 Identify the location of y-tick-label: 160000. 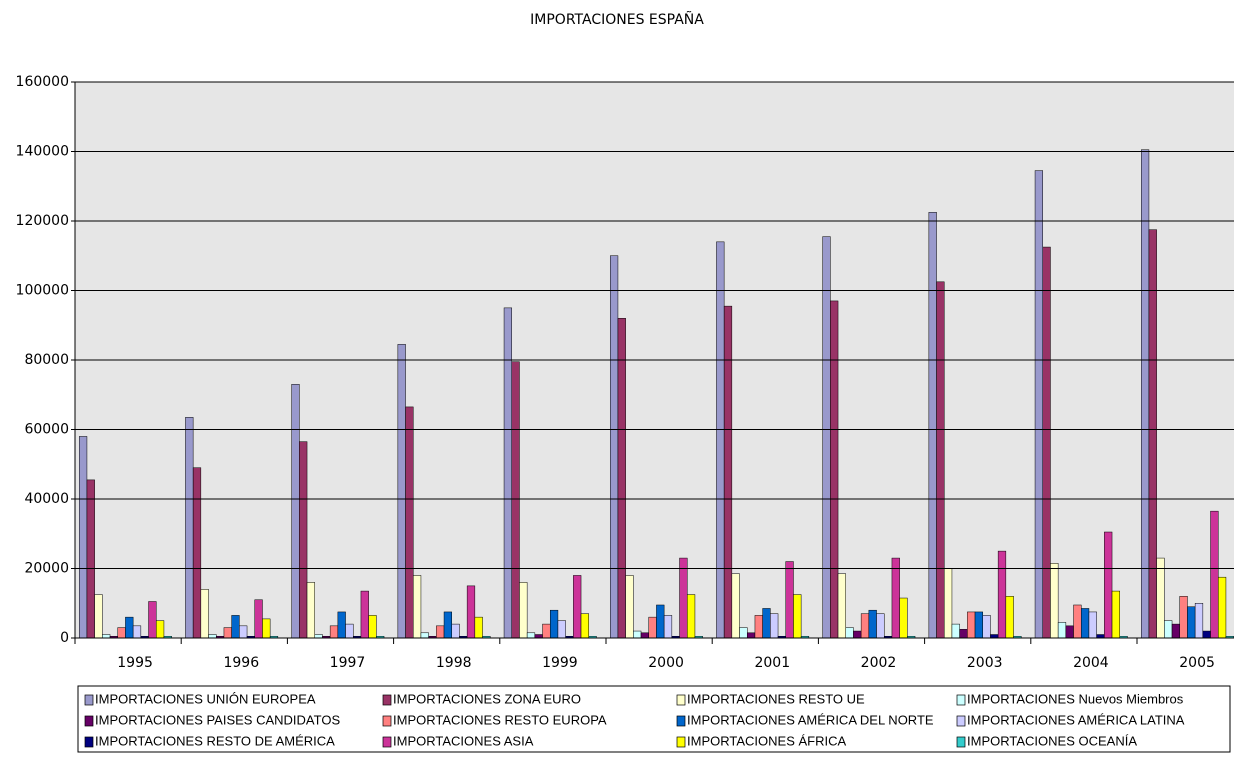
(42, 82).